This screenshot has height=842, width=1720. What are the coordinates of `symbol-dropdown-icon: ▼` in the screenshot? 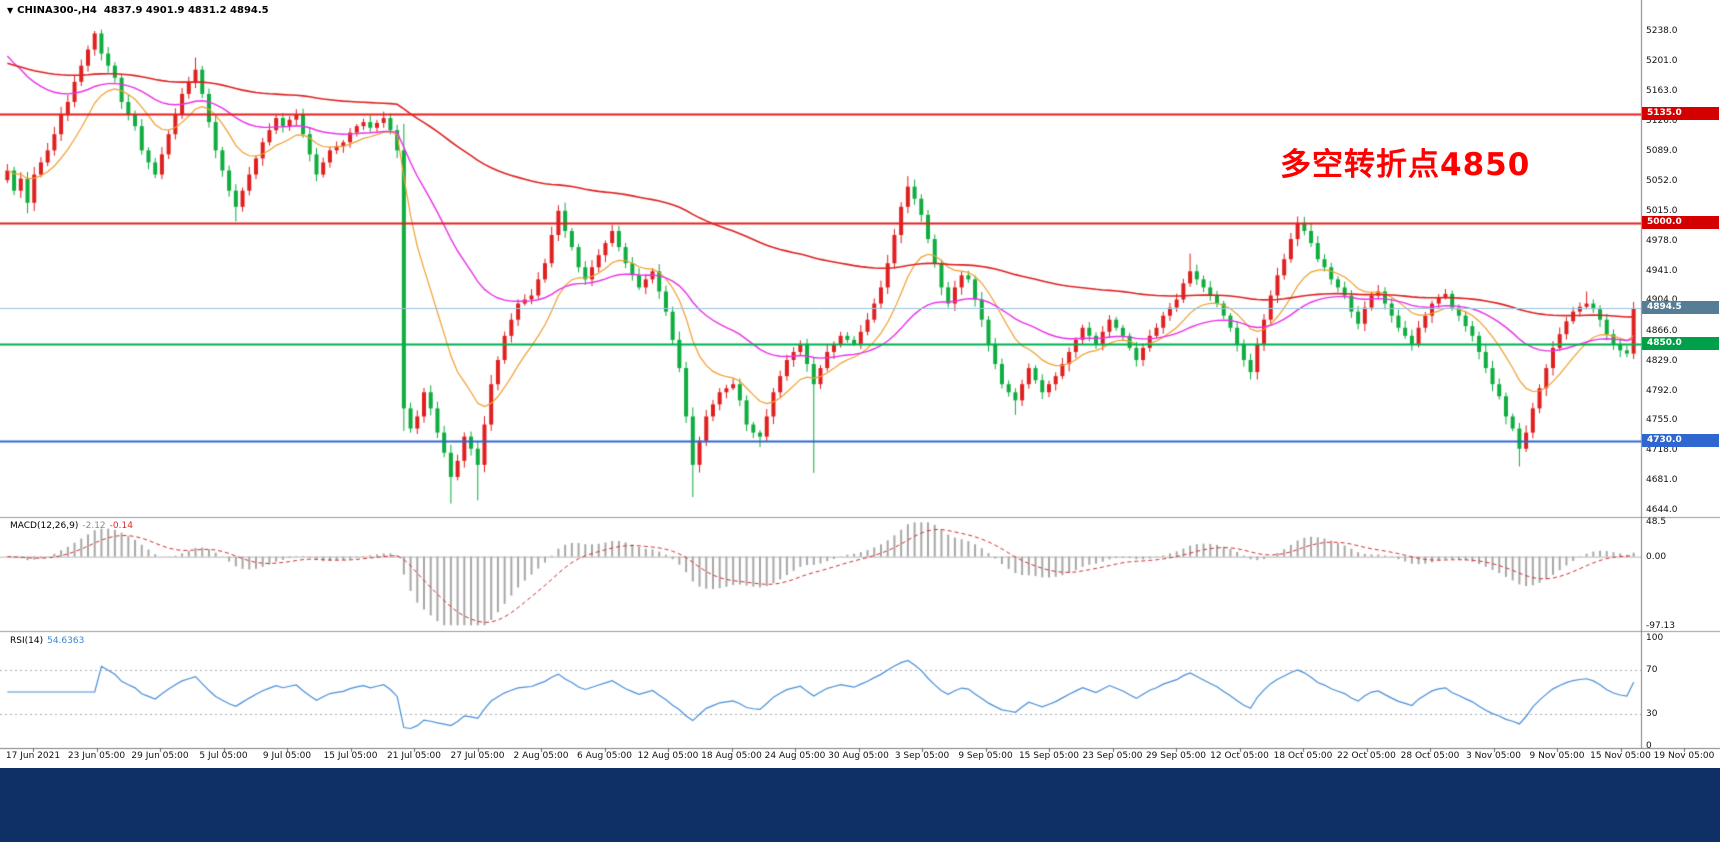 It's located at (10, 10).